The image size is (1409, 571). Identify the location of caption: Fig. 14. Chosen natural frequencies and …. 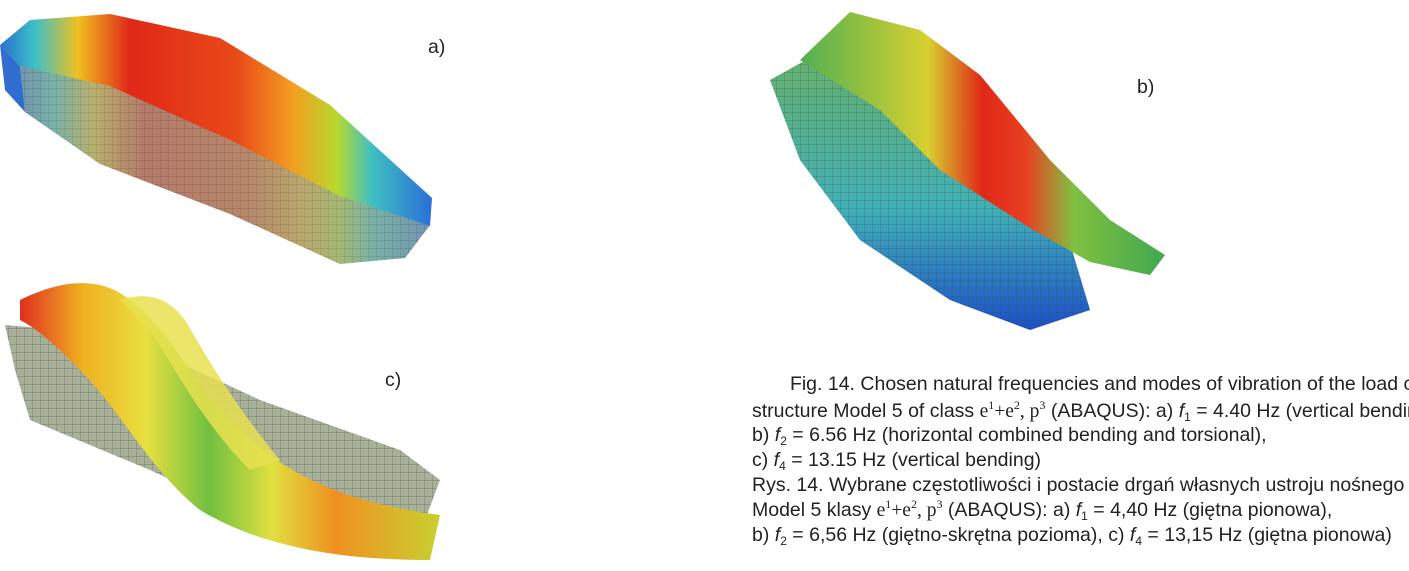
(1080, 460).